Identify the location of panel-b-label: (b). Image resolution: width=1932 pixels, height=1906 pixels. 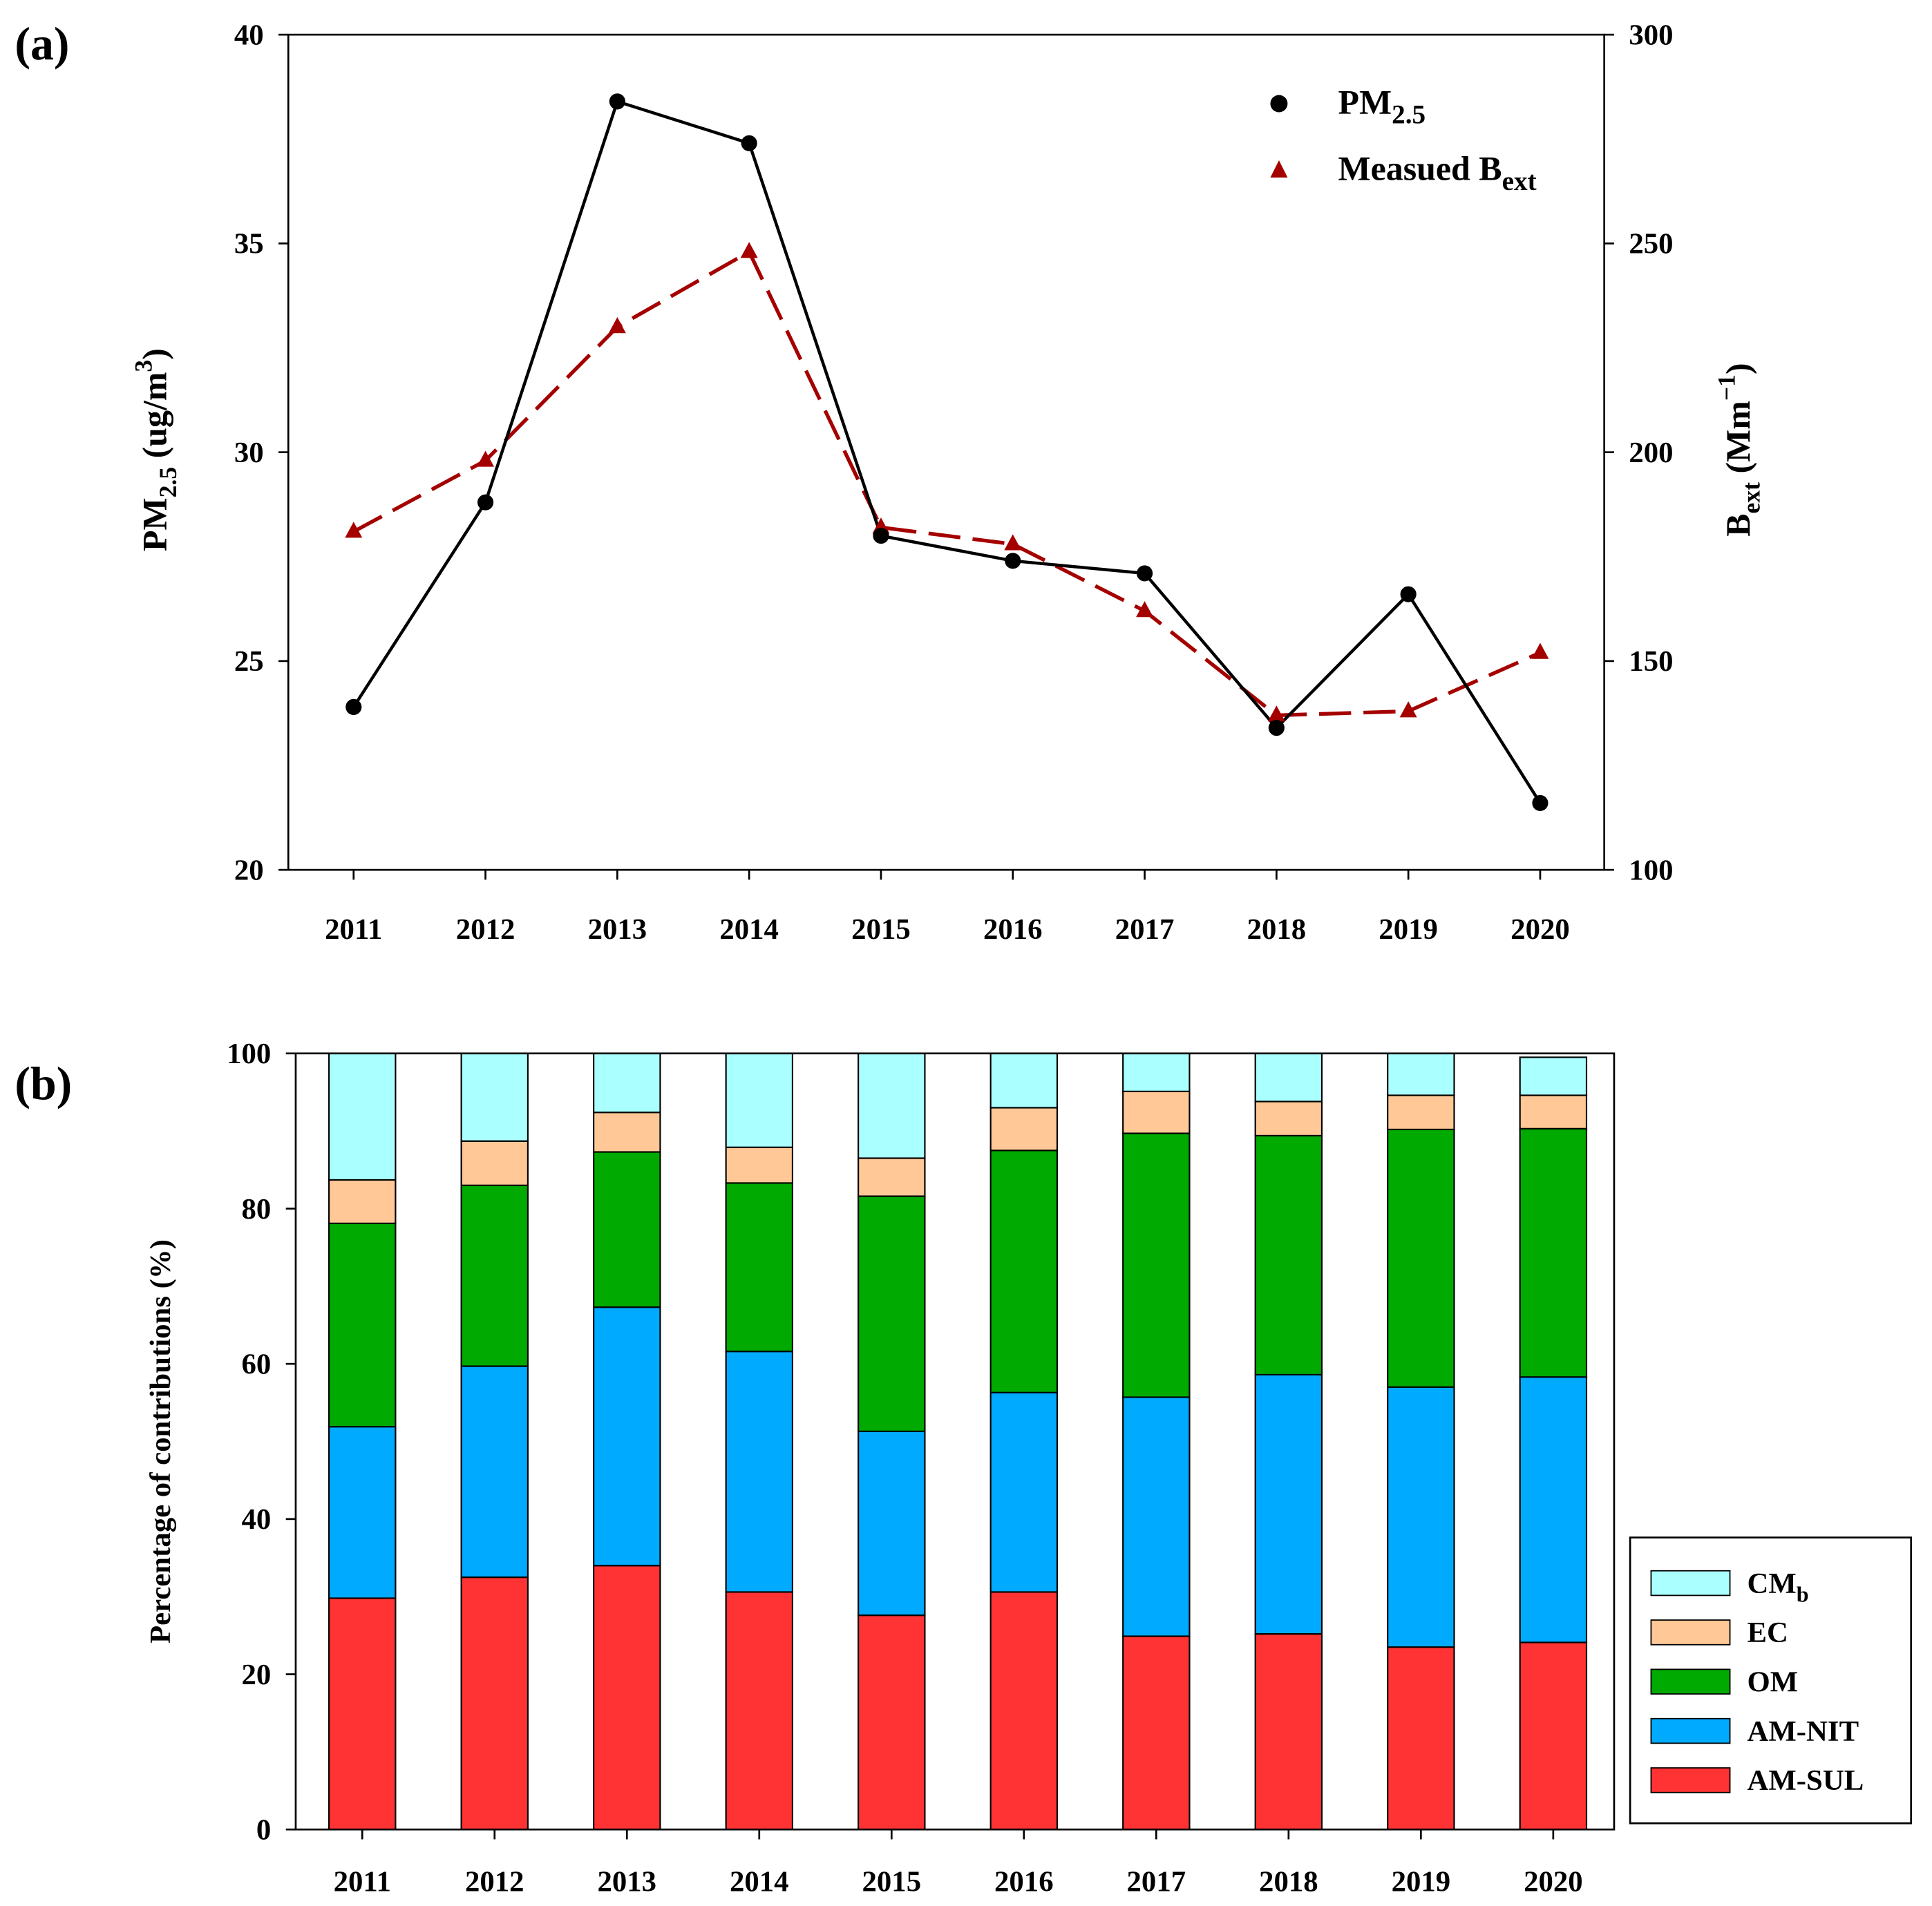
(43, 1083).